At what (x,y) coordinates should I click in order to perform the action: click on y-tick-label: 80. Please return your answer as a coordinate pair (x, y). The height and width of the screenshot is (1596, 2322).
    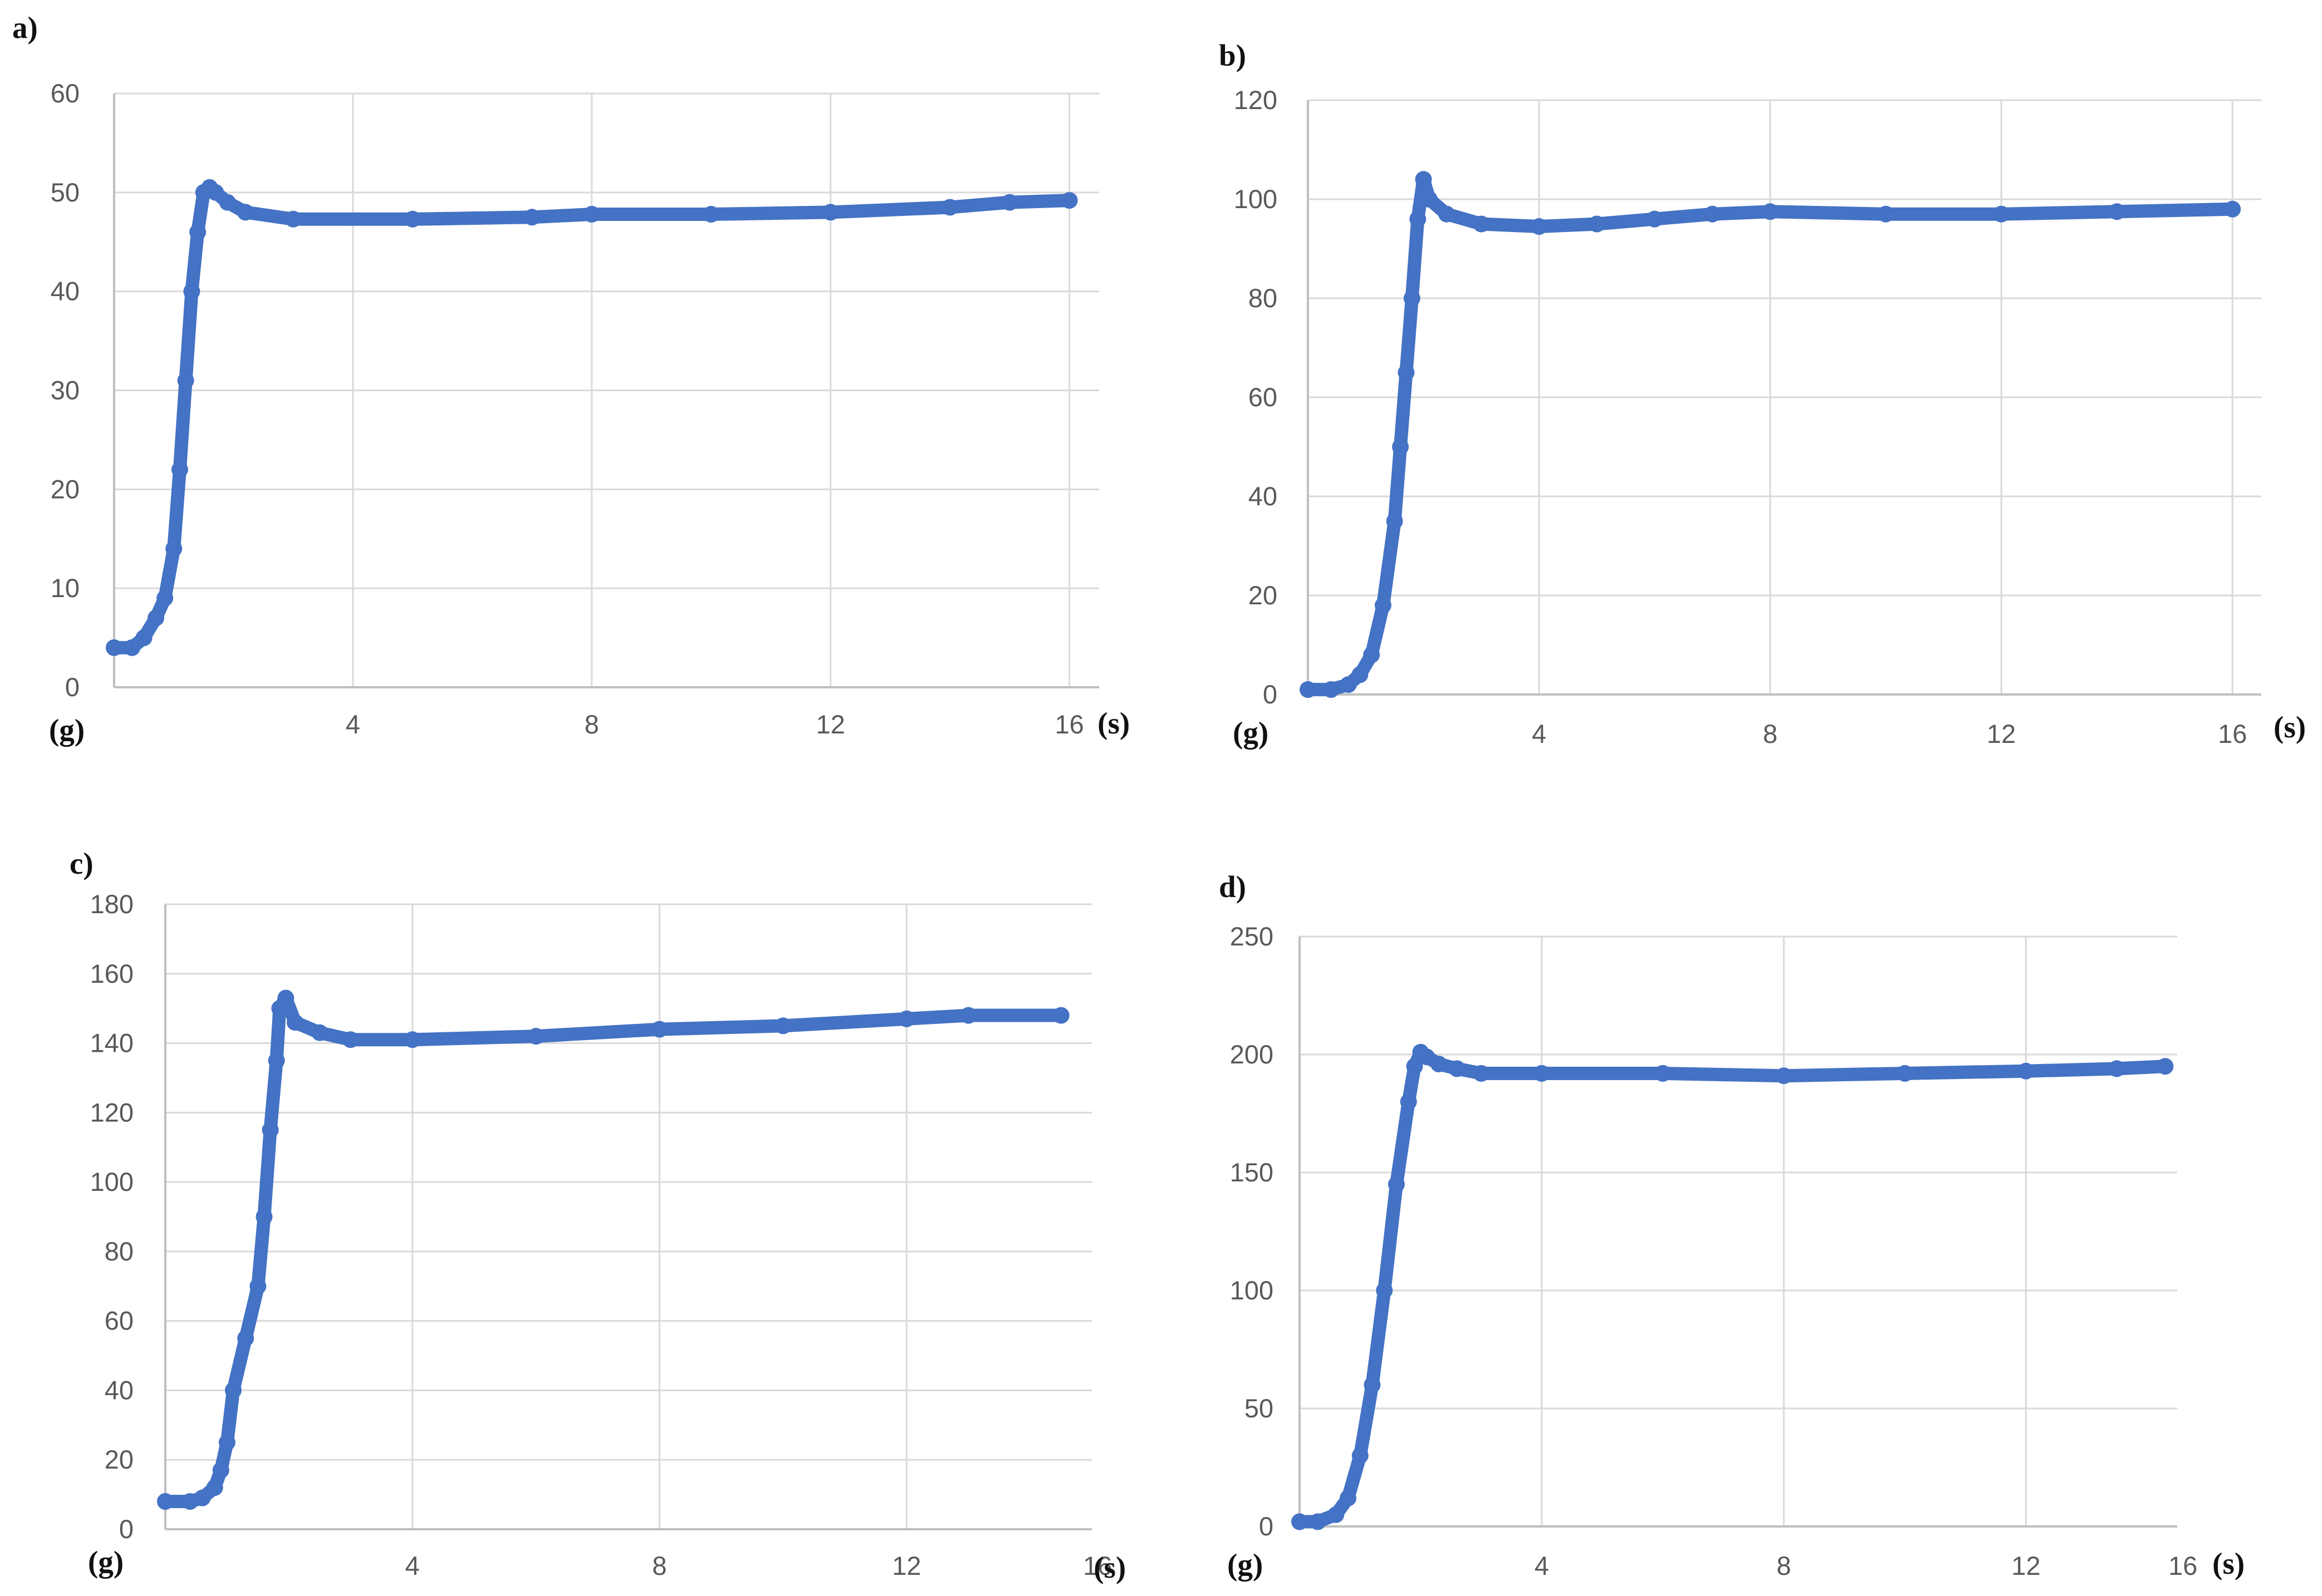
    Looking at the image, I should click on (1262, 298).